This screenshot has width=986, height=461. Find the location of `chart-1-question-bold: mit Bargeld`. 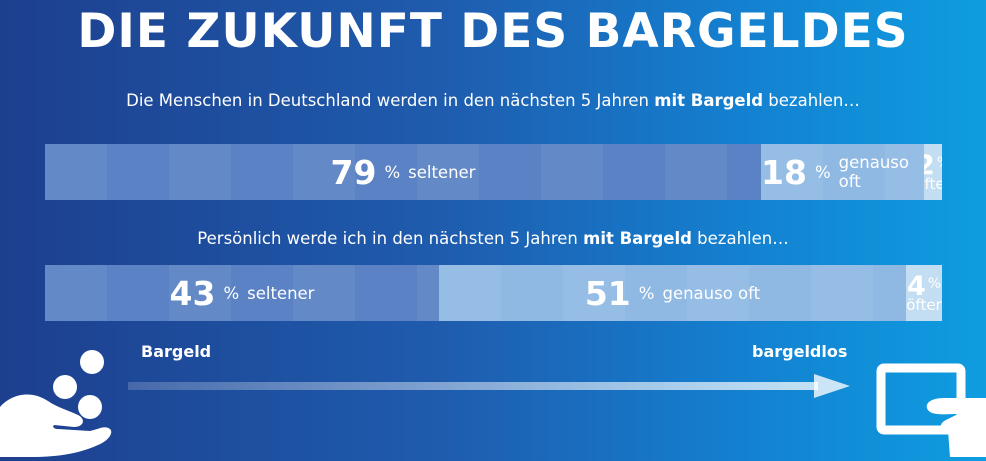

chart-1-question-bold: mit Bargeld is located at coordinates (709, 100).